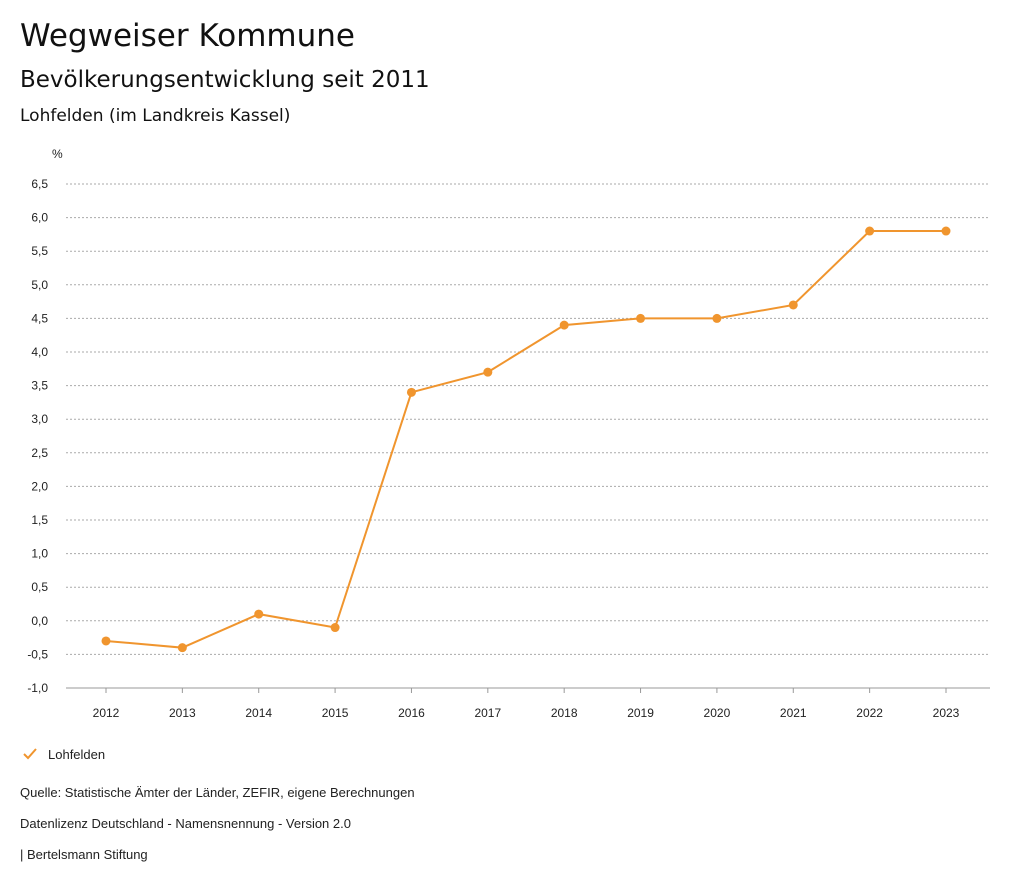 This screenshot has width=1024, height=888. I want to click on x-tick-label: 2014, so click(258, 713).